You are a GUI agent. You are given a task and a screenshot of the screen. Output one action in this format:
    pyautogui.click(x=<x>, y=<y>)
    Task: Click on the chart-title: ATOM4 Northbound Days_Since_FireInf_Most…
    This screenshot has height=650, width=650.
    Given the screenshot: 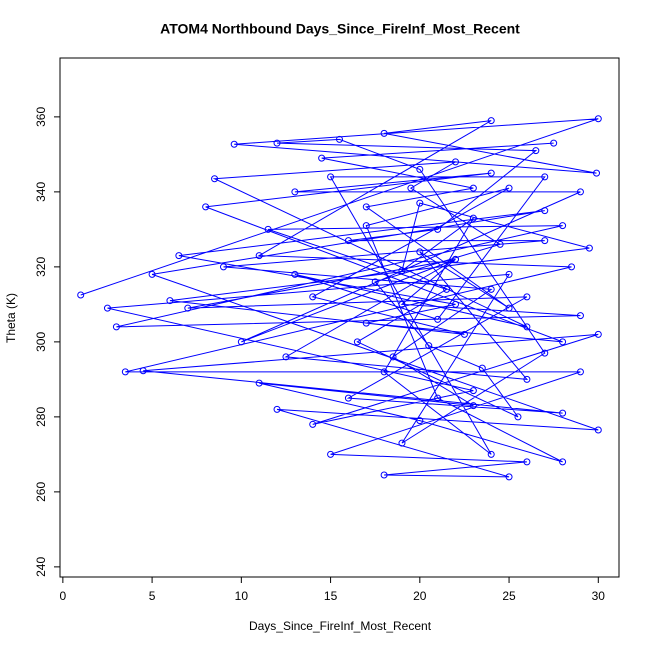 What is the action you would take?
    pyautogui.click(x=340, y=29)
    